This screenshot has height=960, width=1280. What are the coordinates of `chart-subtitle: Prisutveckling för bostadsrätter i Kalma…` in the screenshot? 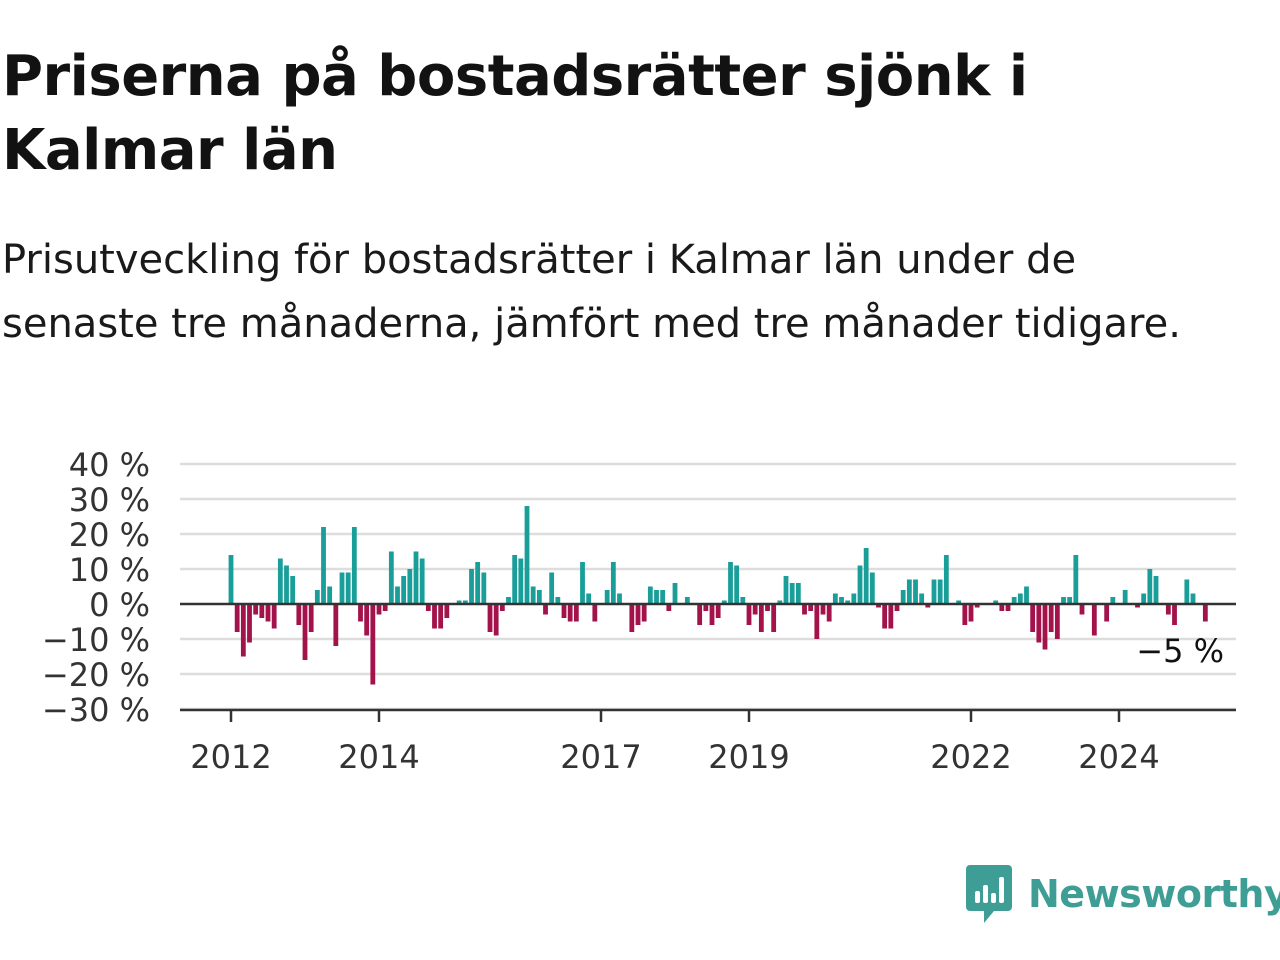 It's located at (591, 292).